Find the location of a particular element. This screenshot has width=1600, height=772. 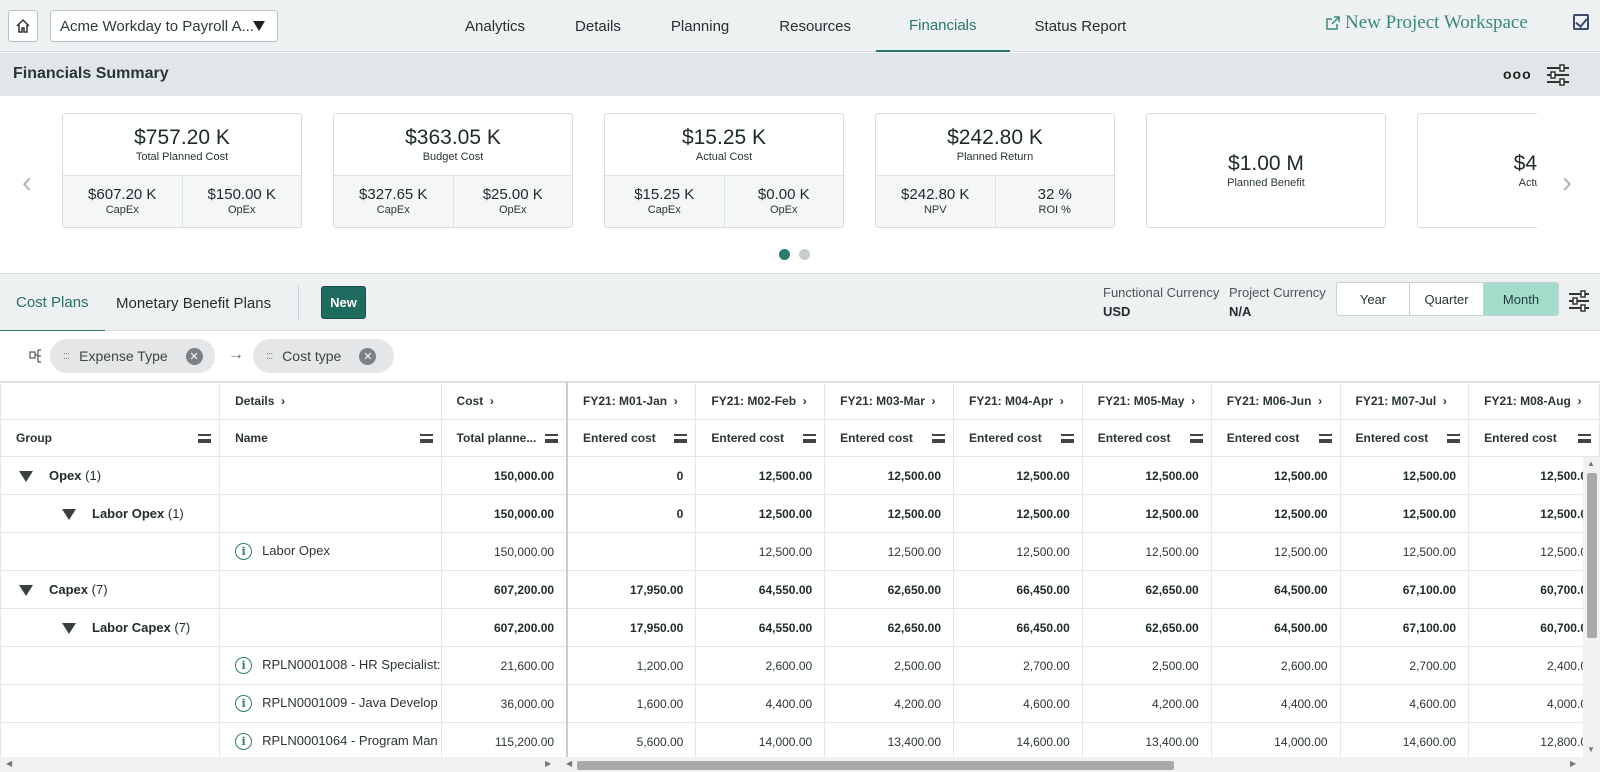

tab-analytics: Analytics is located at coordinates (495, 26).